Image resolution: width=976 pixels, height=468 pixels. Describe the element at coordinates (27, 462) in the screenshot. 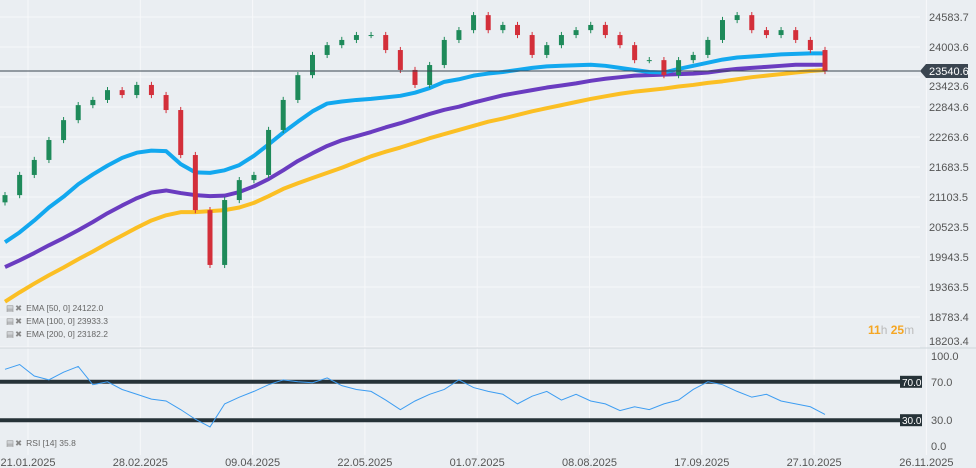

I see `date-tick-label: 21.01.2025` at that location.